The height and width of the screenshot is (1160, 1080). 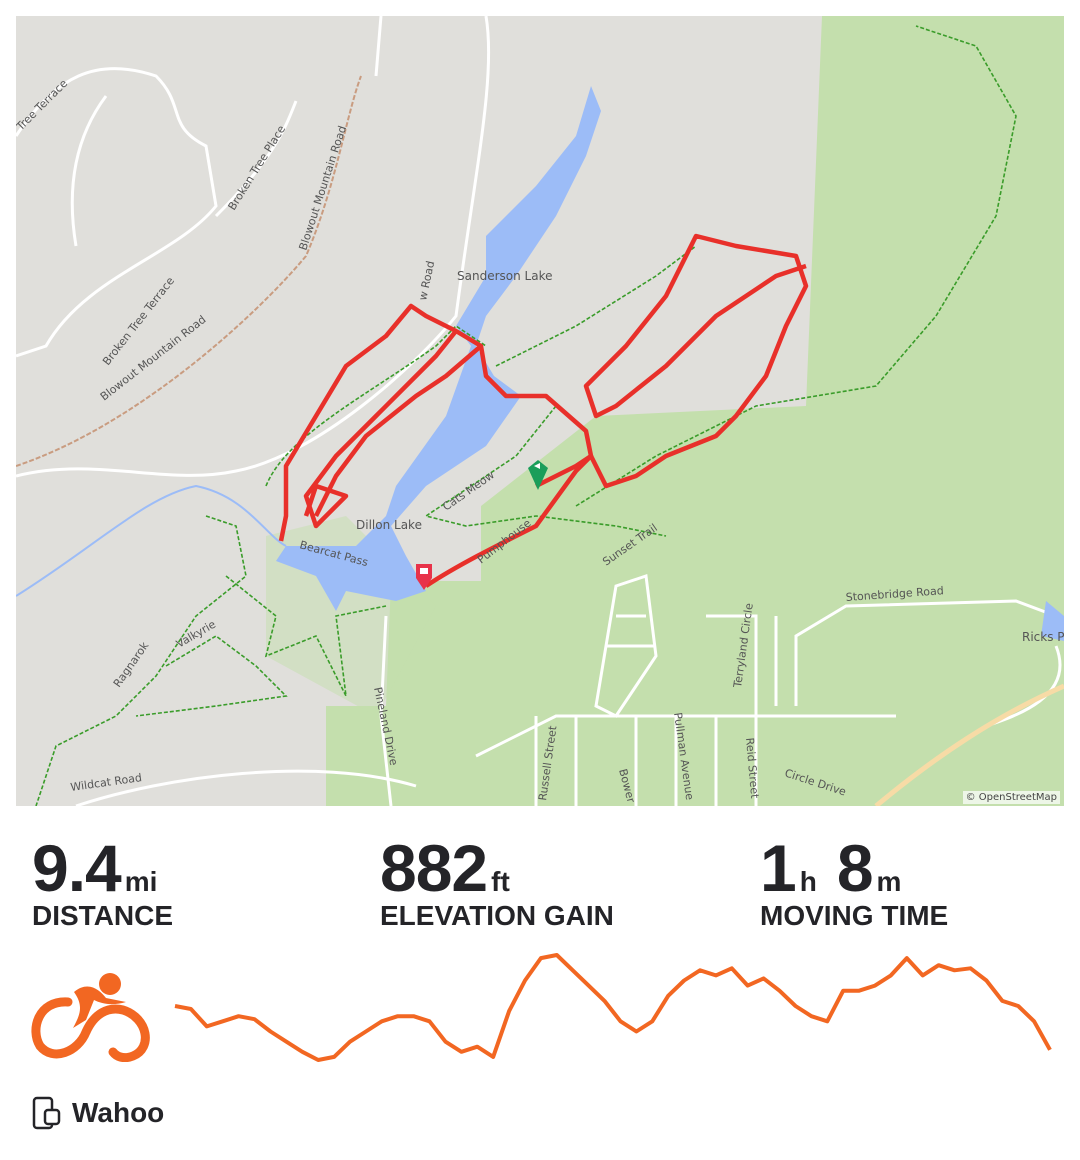 I want to click on map-label: w Road, so click(x=426, y=281).